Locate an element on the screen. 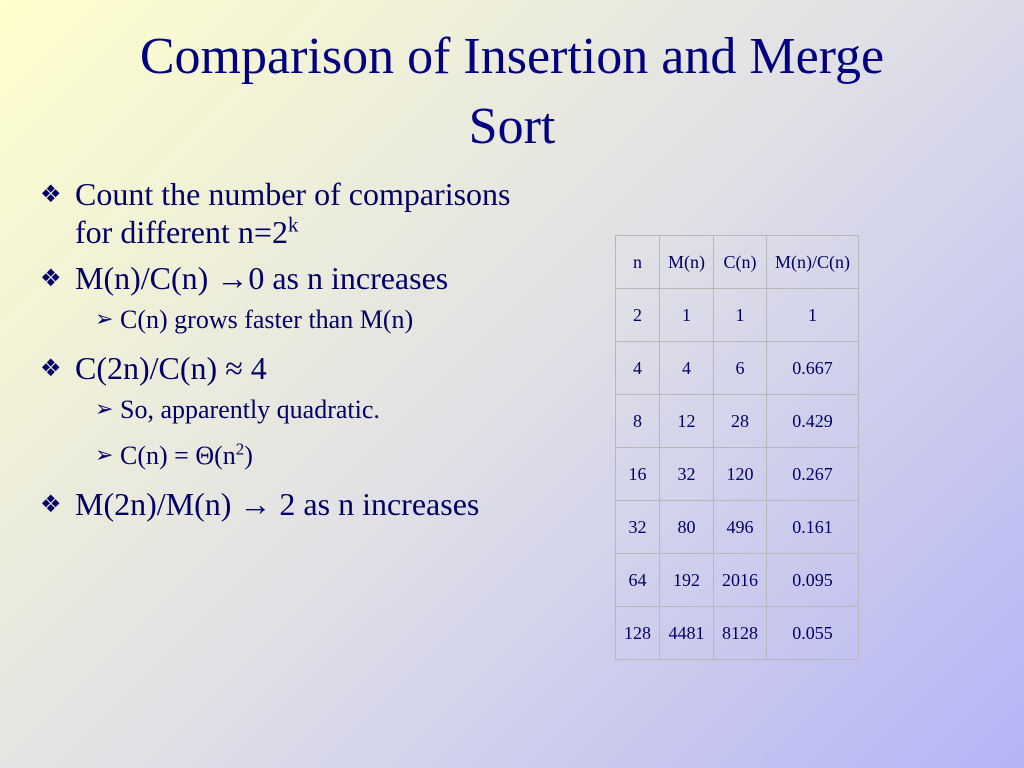 The image size is (1024, 768). sub-bullet: C(n) = Θ(n2) is located at coordinates (310, 456).